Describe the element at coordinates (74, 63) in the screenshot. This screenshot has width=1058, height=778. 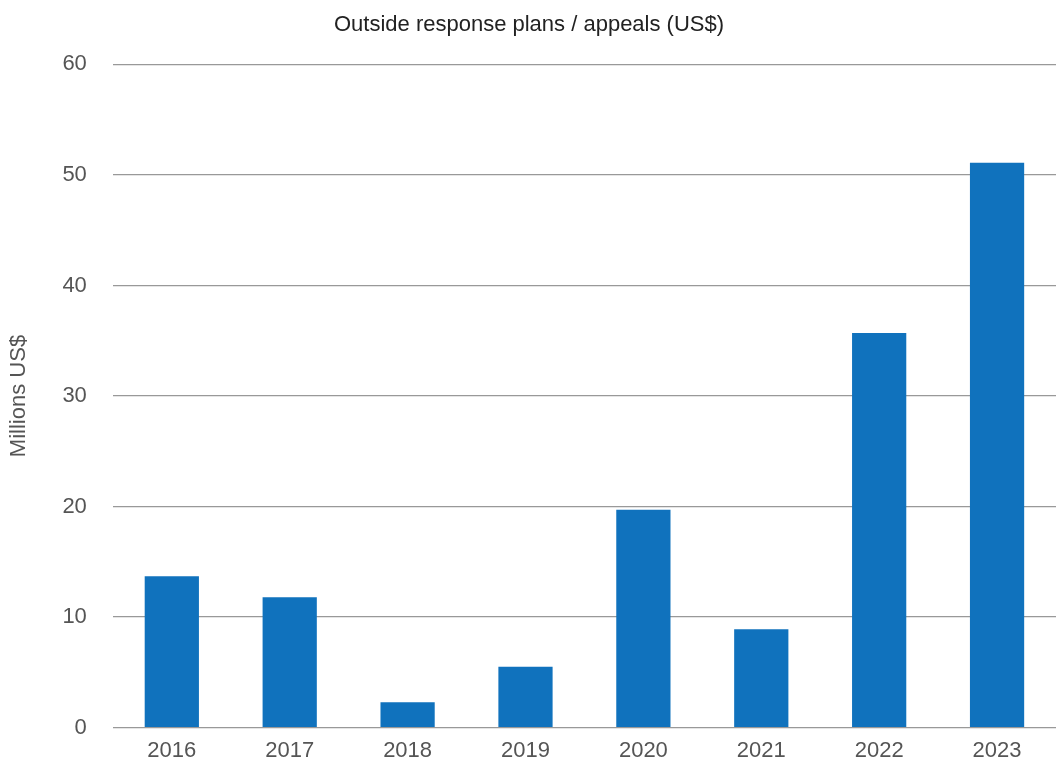
I see `y-tick-label: 60` at that location.